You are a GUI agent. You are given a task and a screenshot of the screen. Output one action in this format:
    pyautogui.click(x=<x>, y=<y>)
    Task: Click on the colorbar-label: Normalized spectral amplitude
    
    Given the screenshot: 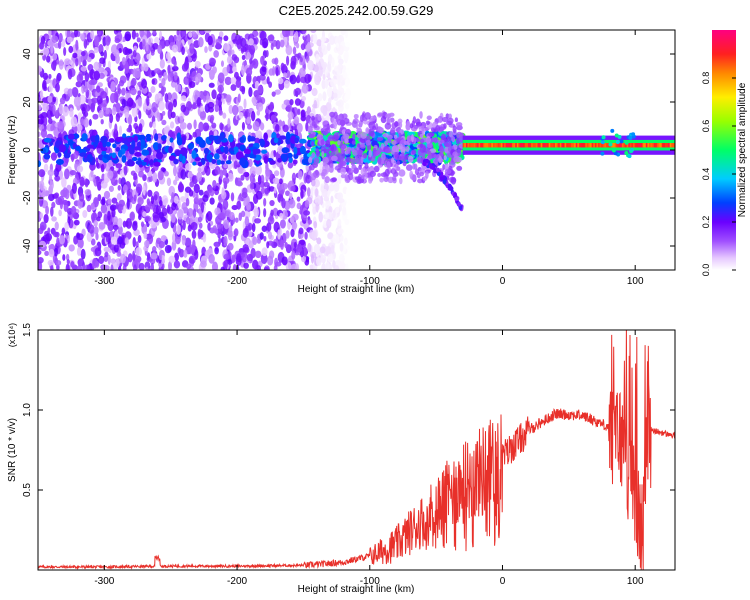 What is the action you would take?
    pyautogui.click(x=742, y=149)
    